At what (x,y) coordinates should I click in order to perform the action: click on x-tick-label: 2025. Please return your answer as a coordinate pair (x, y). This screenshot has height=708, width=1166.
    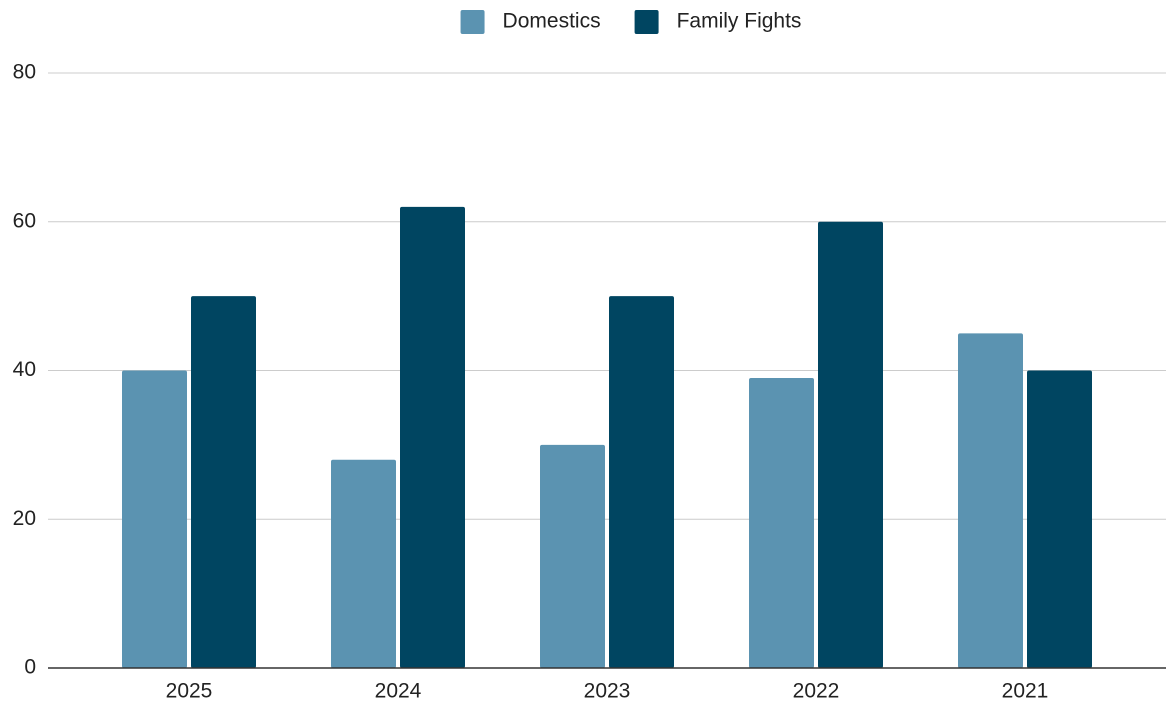
    Looking at the image, I should click on (189, 691).